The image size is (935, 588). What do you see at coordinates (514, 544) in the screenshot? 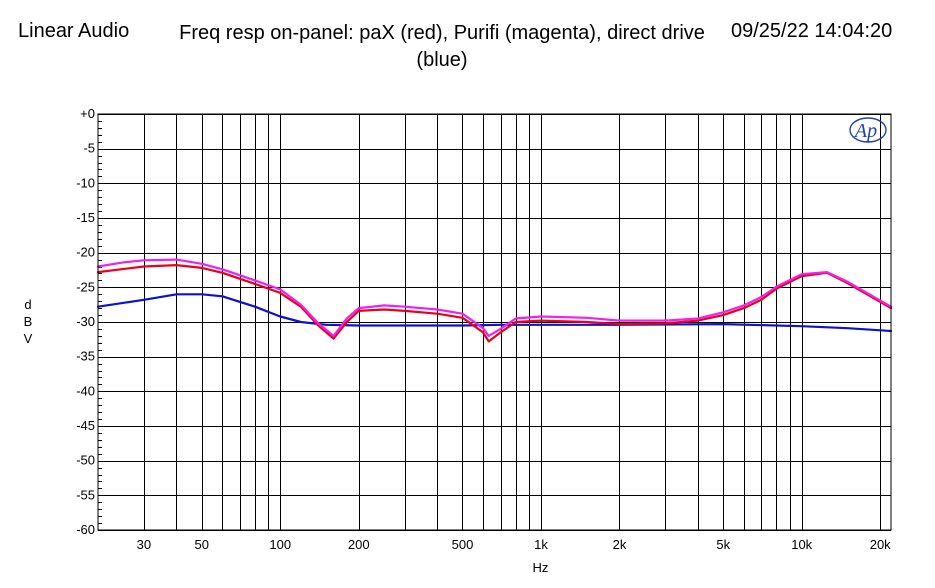
I see `x-tick-labels: 30 50 100 200 500 1k 2k 5k 10k 20k` at bounding box center [514, 544].